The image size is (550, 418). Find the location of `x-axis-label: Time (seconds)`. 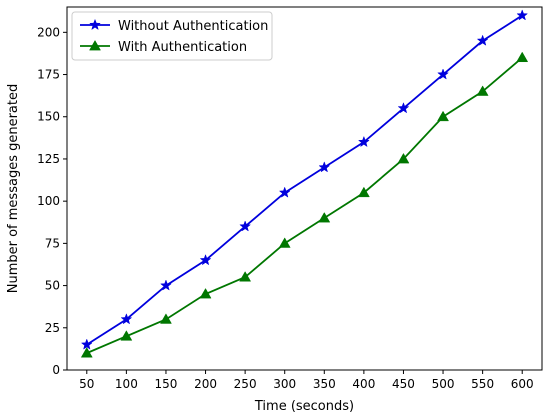

x-axis-label: Time (seconds) is located at coordinates (304, 406).